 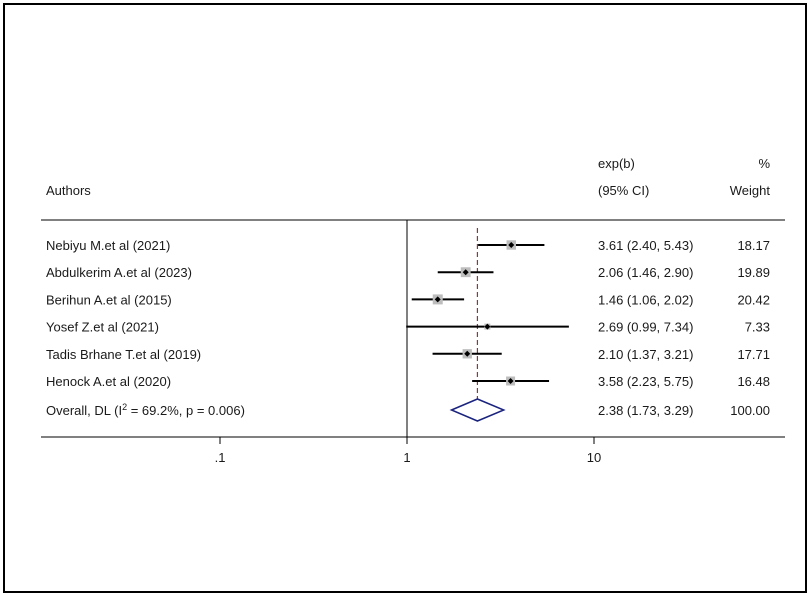 I want to click on study-label: Henock A.et al (2020), so click(x=108, y=381).